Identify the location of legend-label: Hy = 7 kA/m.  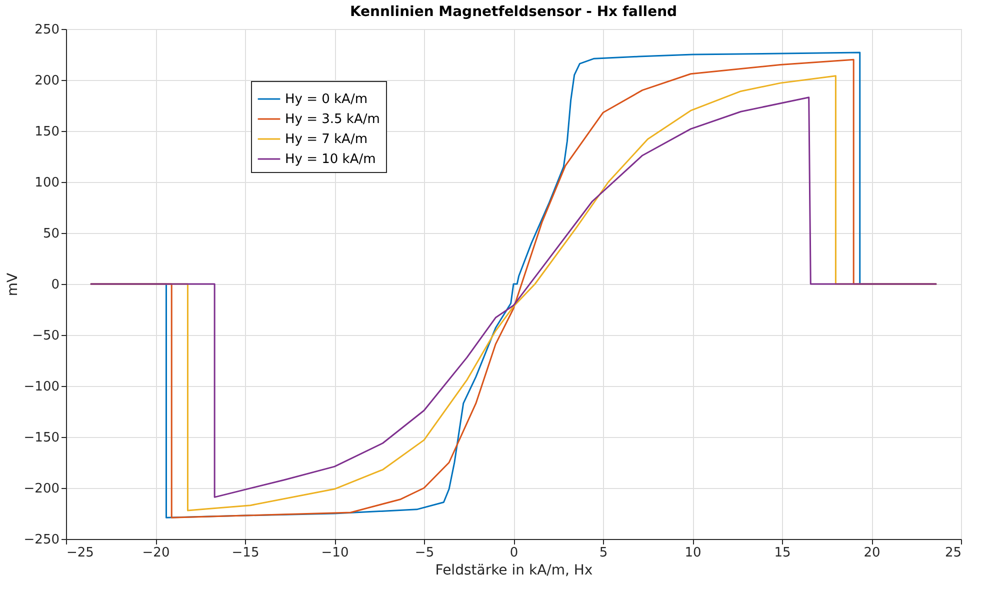
(326, 139).